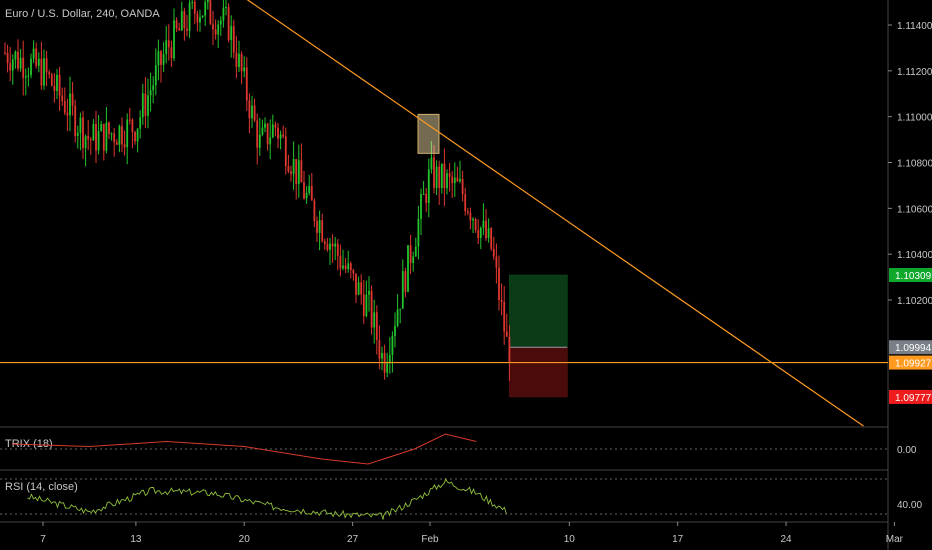 This screenshot has height=550, width=932. What do you see at coordinates (43, 539) in the screenshot?
I see `x-tick-label: 7` at bounding box center [43, 539].